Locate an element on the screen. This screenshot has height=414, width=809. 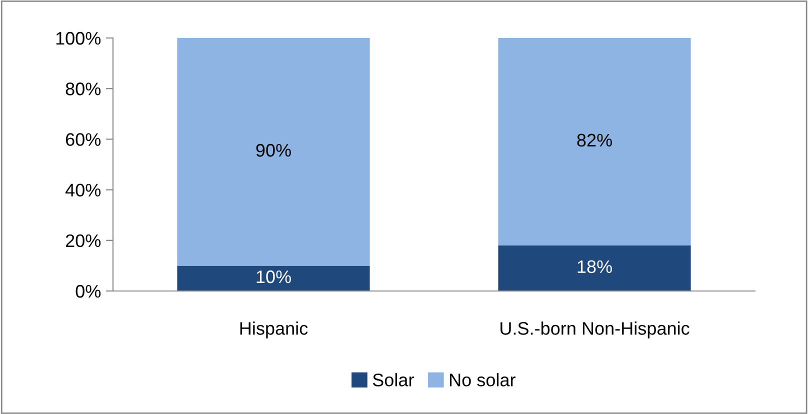
x-tick-label: U.S.-born Non-Hispanic is located at coordinates (595, 330).